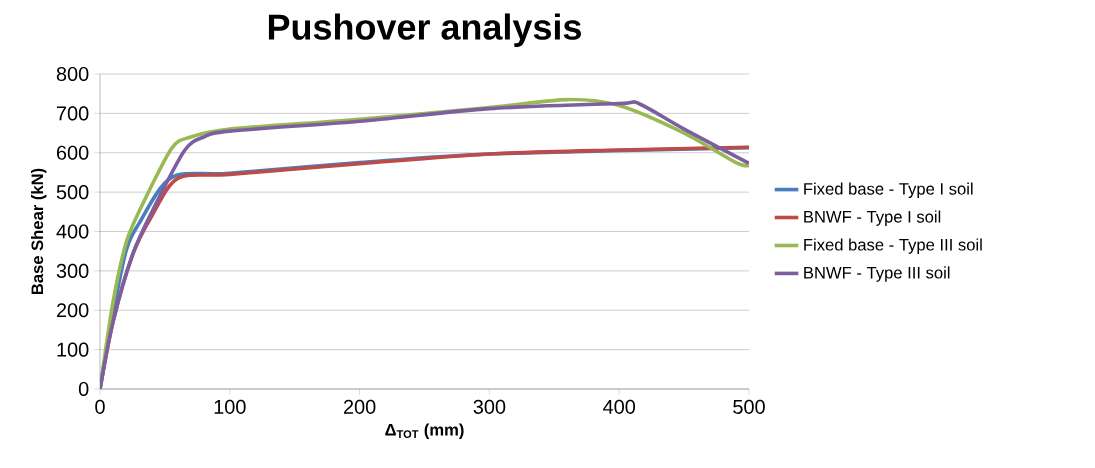  I want to click on y-tick-label: 600, so click(72, 152).